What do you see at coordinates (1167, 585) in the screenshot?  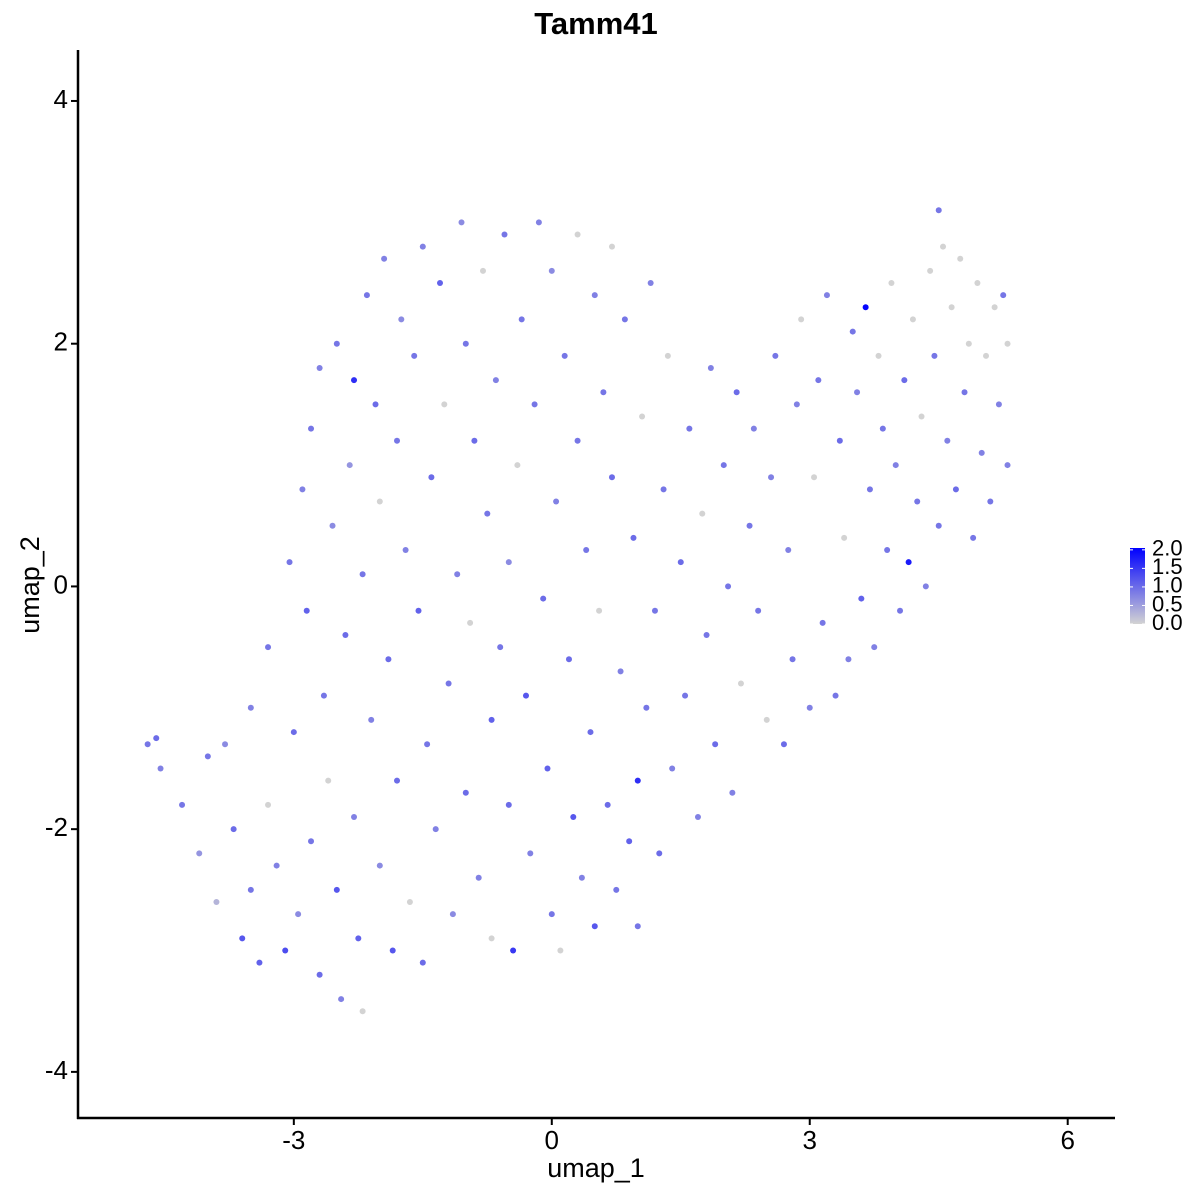 I see `colorbar-label: 1.0` at bounding box center [1167, 585].